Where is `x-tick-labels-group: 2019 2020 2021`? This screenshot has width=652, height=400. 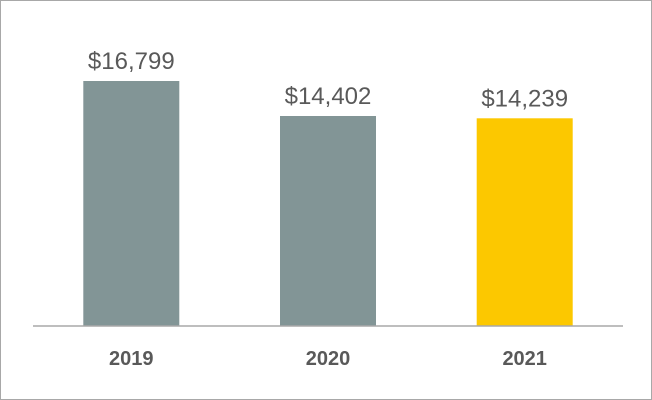
x-tick-labels-group: 2019 2020 2021 is located at coordinates (328, 359).